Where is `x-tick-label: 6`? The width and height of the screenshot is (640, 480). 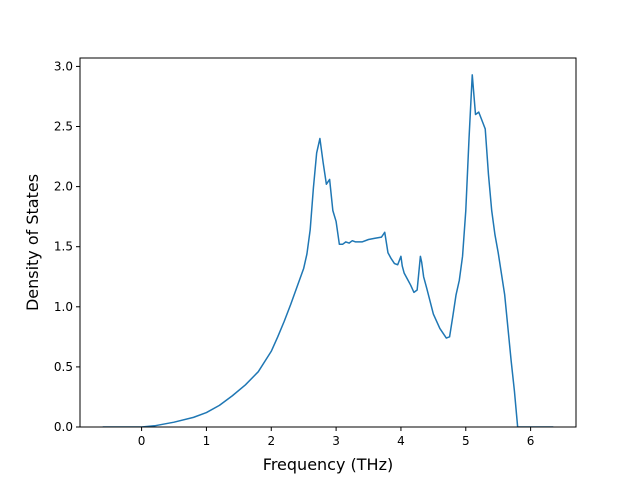 x-tick-label: 6 is located at coordinates (531, 441).